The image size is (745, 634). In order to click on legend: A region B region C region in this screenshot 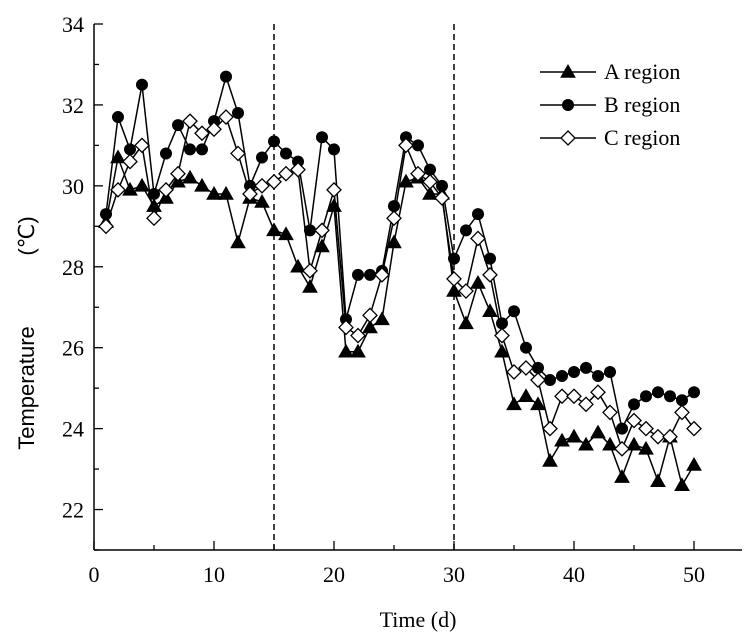, I will do `click(610, 104)`.